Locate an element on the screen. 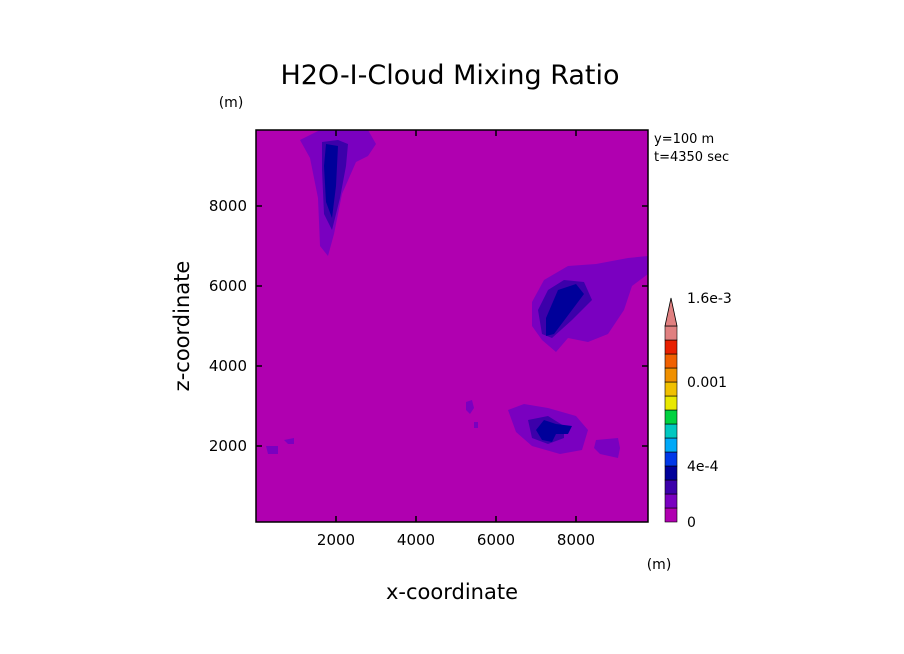 The image size is (904, 654). y-tick-label: 4000 is located at coordinates (228, 366).